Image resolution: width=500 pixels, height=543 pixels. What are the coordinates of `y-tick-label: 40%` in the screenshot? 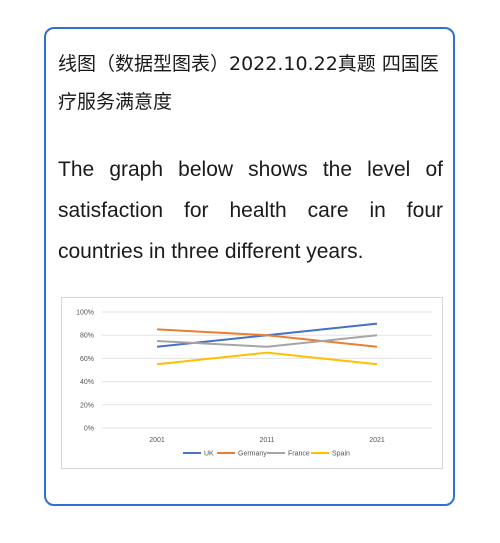 It's located at (87, 382).